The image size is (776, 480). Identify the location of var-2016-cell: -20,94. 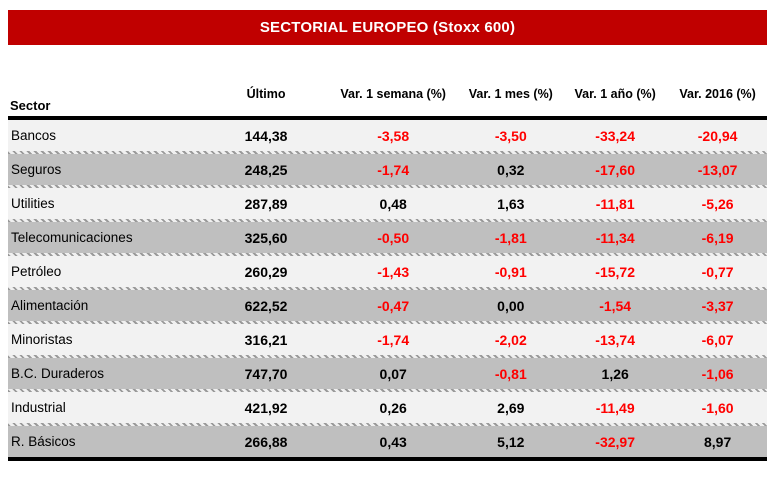
(717, 135).